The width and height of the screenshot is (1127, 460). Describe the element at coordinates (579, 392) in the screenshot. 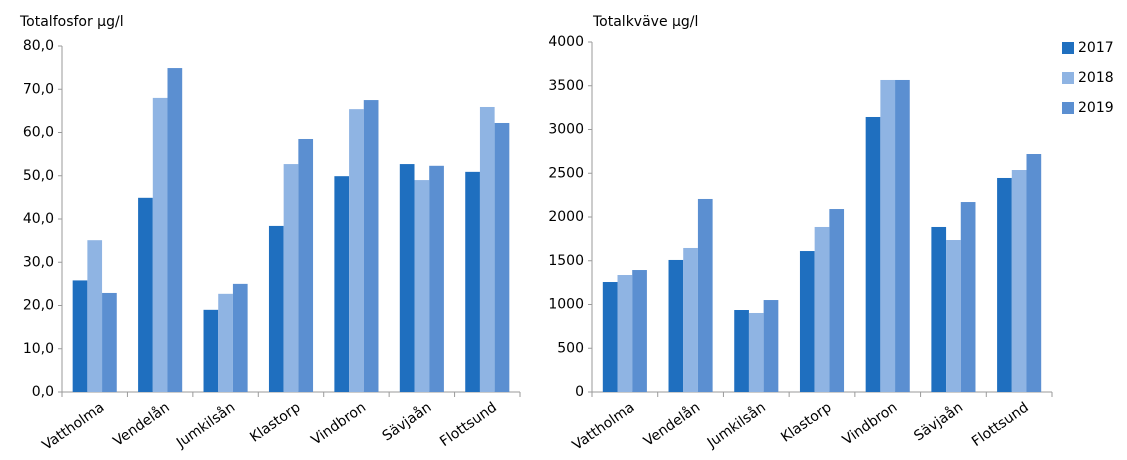

I see `y-tick-label: 0` at that location.